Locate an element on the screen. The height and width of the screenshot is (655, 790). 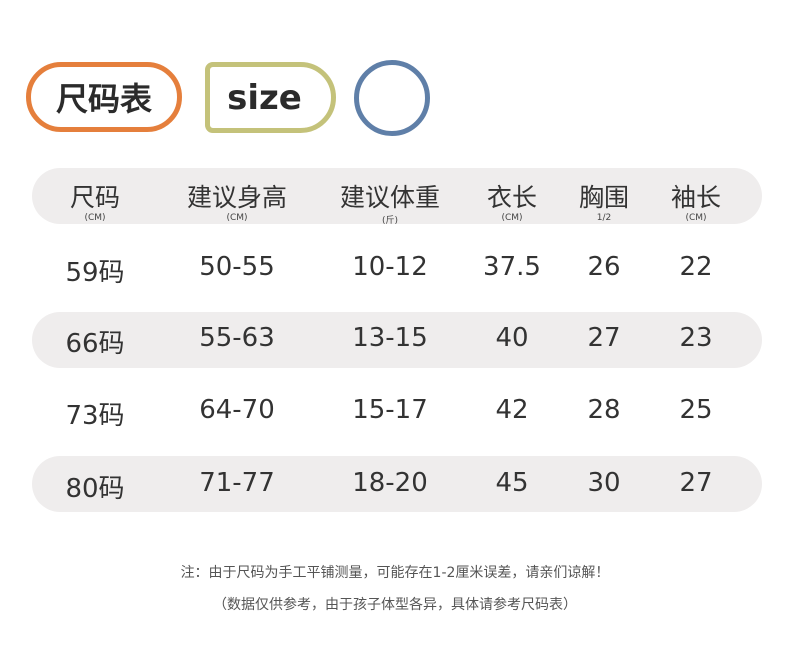
table-header-band is located at coordinates (397, 196).